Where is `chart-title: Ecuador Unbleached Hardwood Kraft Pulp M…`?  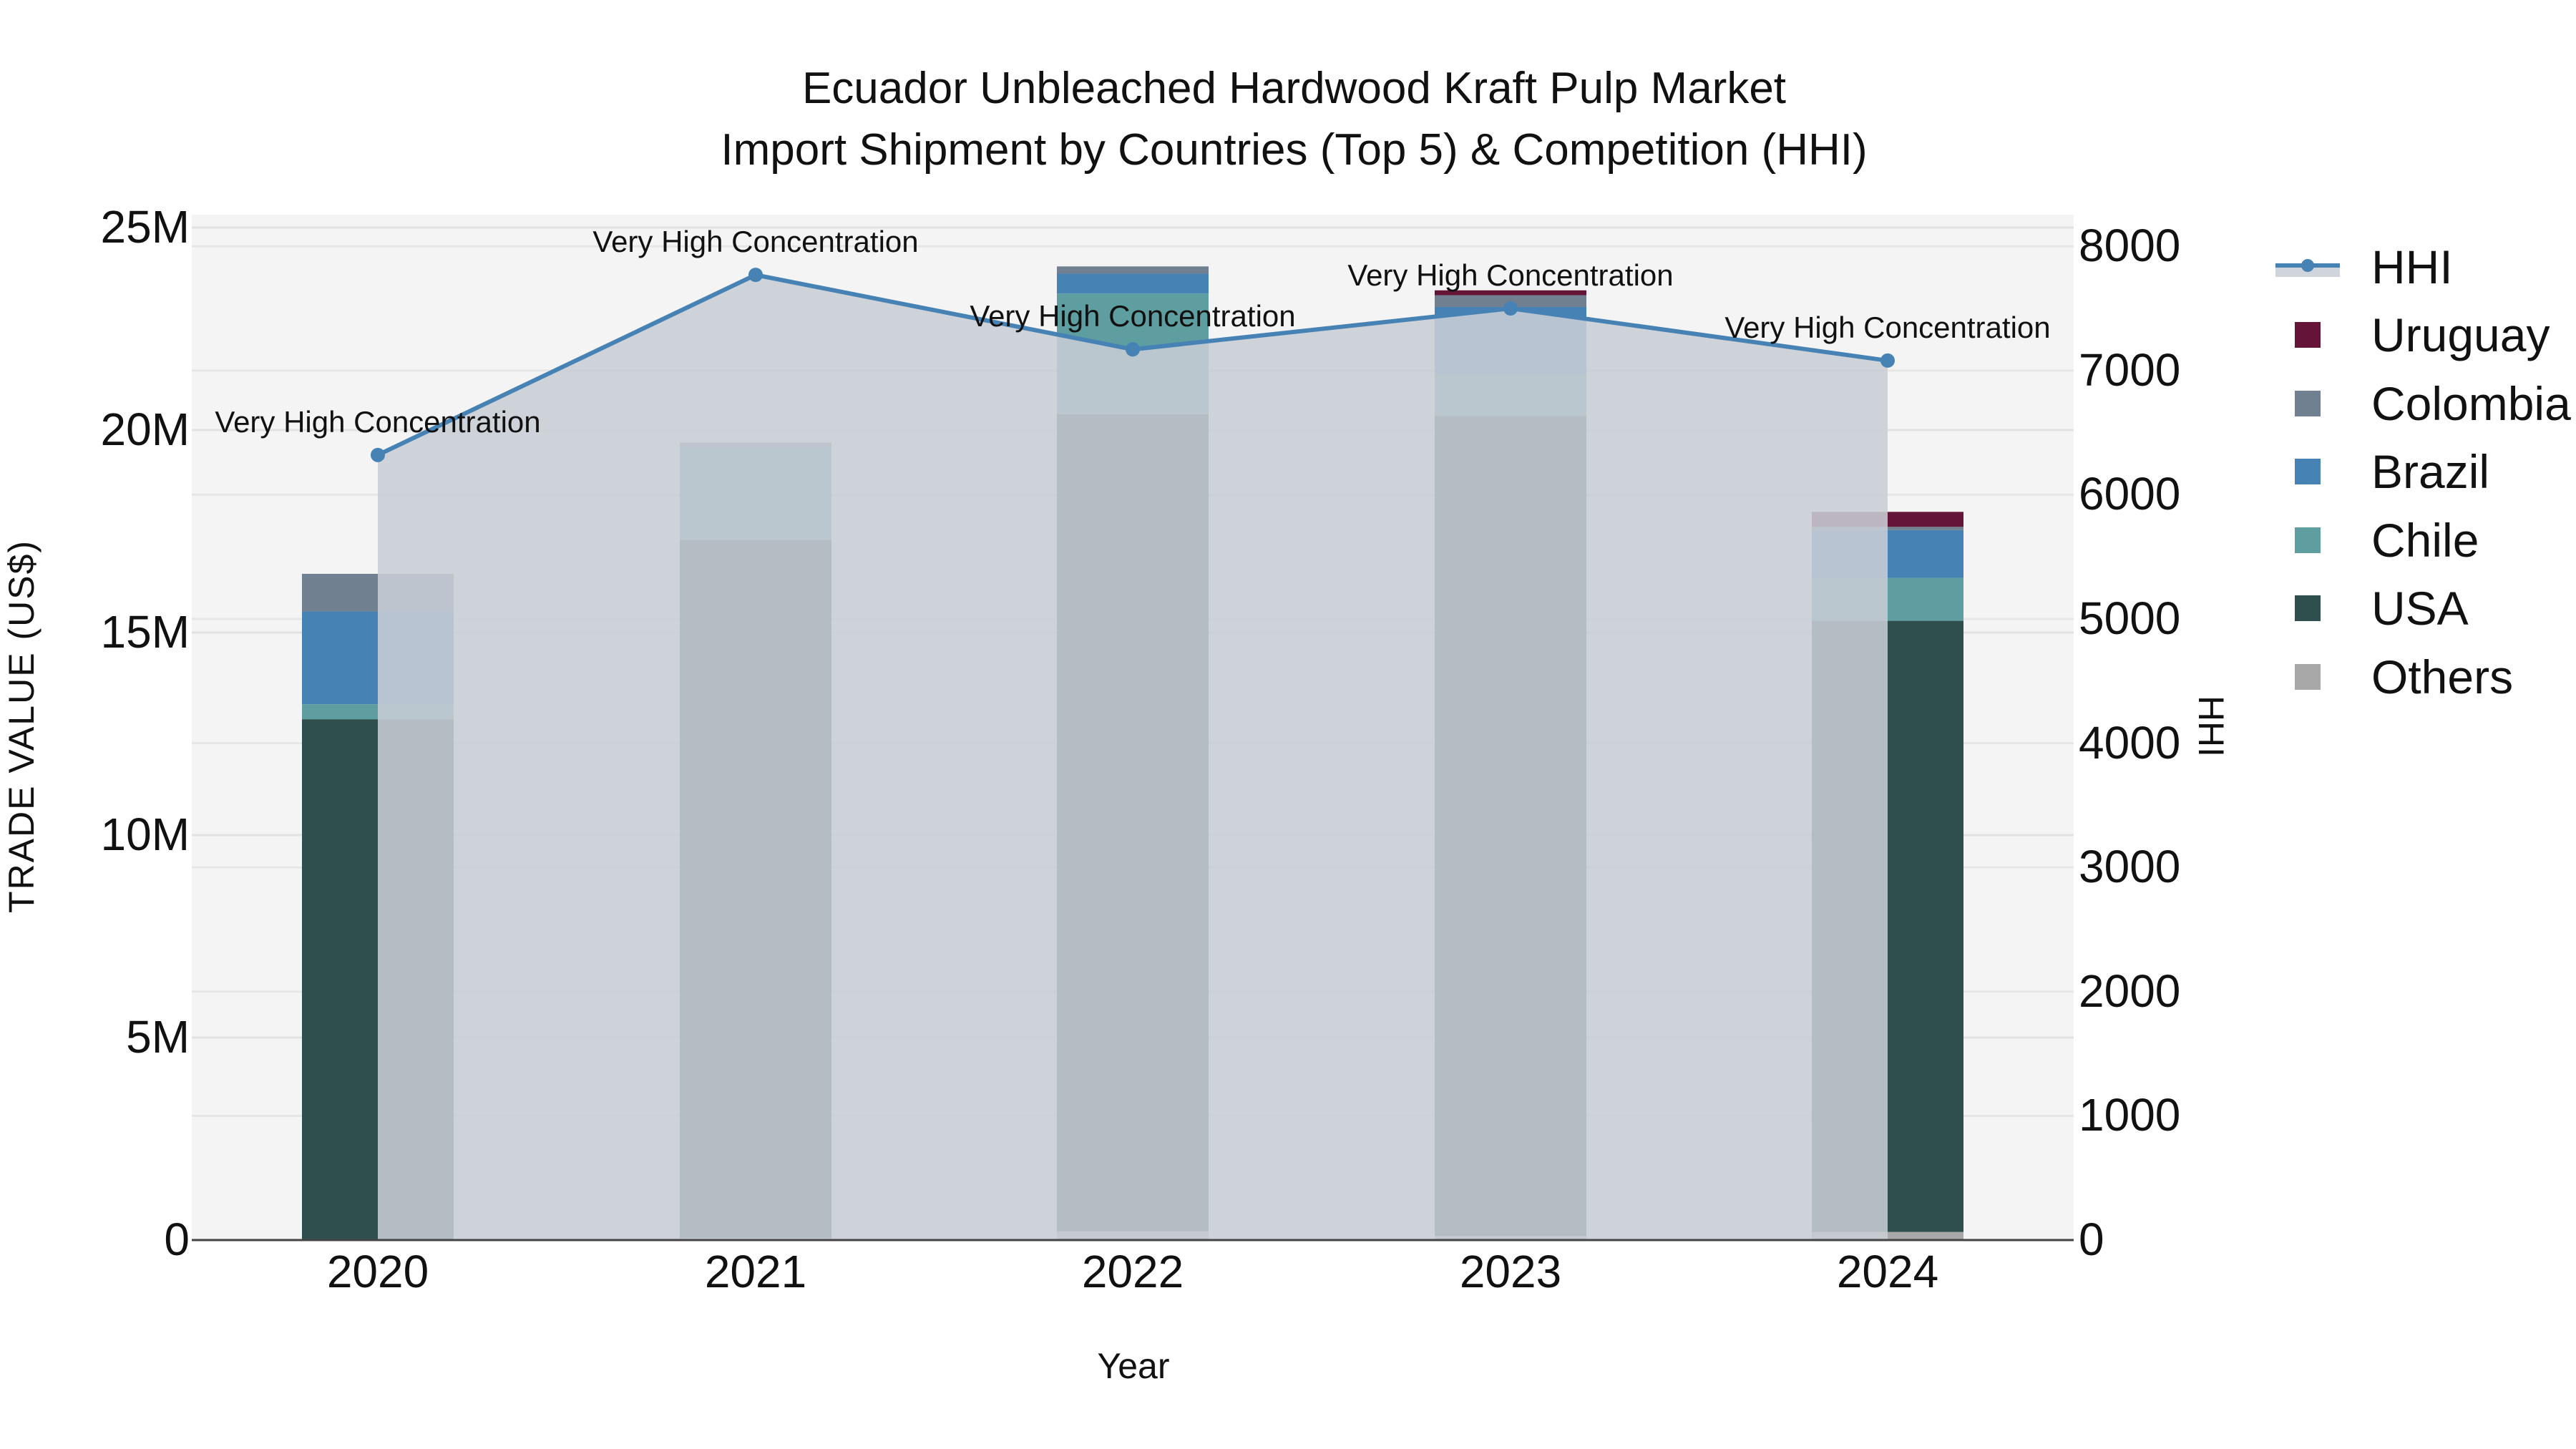 chart-title: Ecuador Unbleached Hardwood Kraft Pulp M… is located at coordinates (1294, 88).